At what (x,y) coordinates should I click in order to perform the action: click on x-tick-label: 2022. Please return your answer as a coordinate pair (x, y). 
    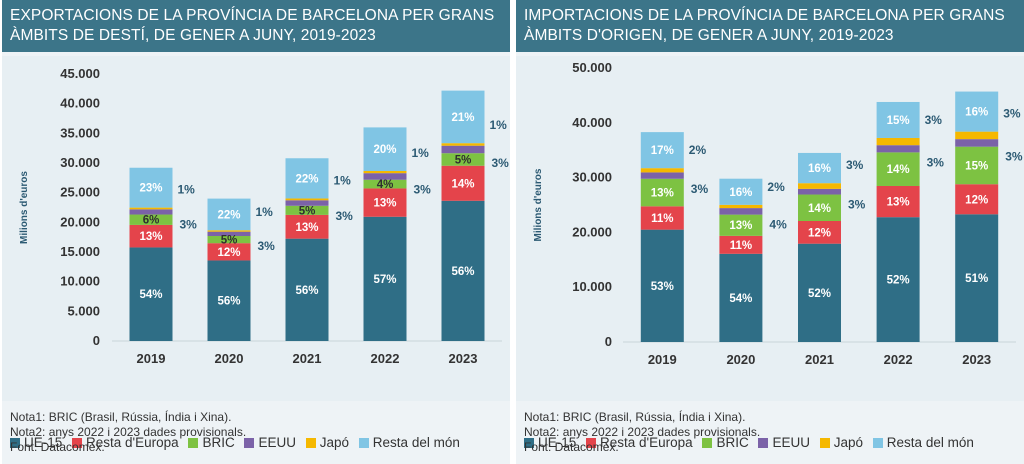
    Looking at the image, I should click on (385, 358).